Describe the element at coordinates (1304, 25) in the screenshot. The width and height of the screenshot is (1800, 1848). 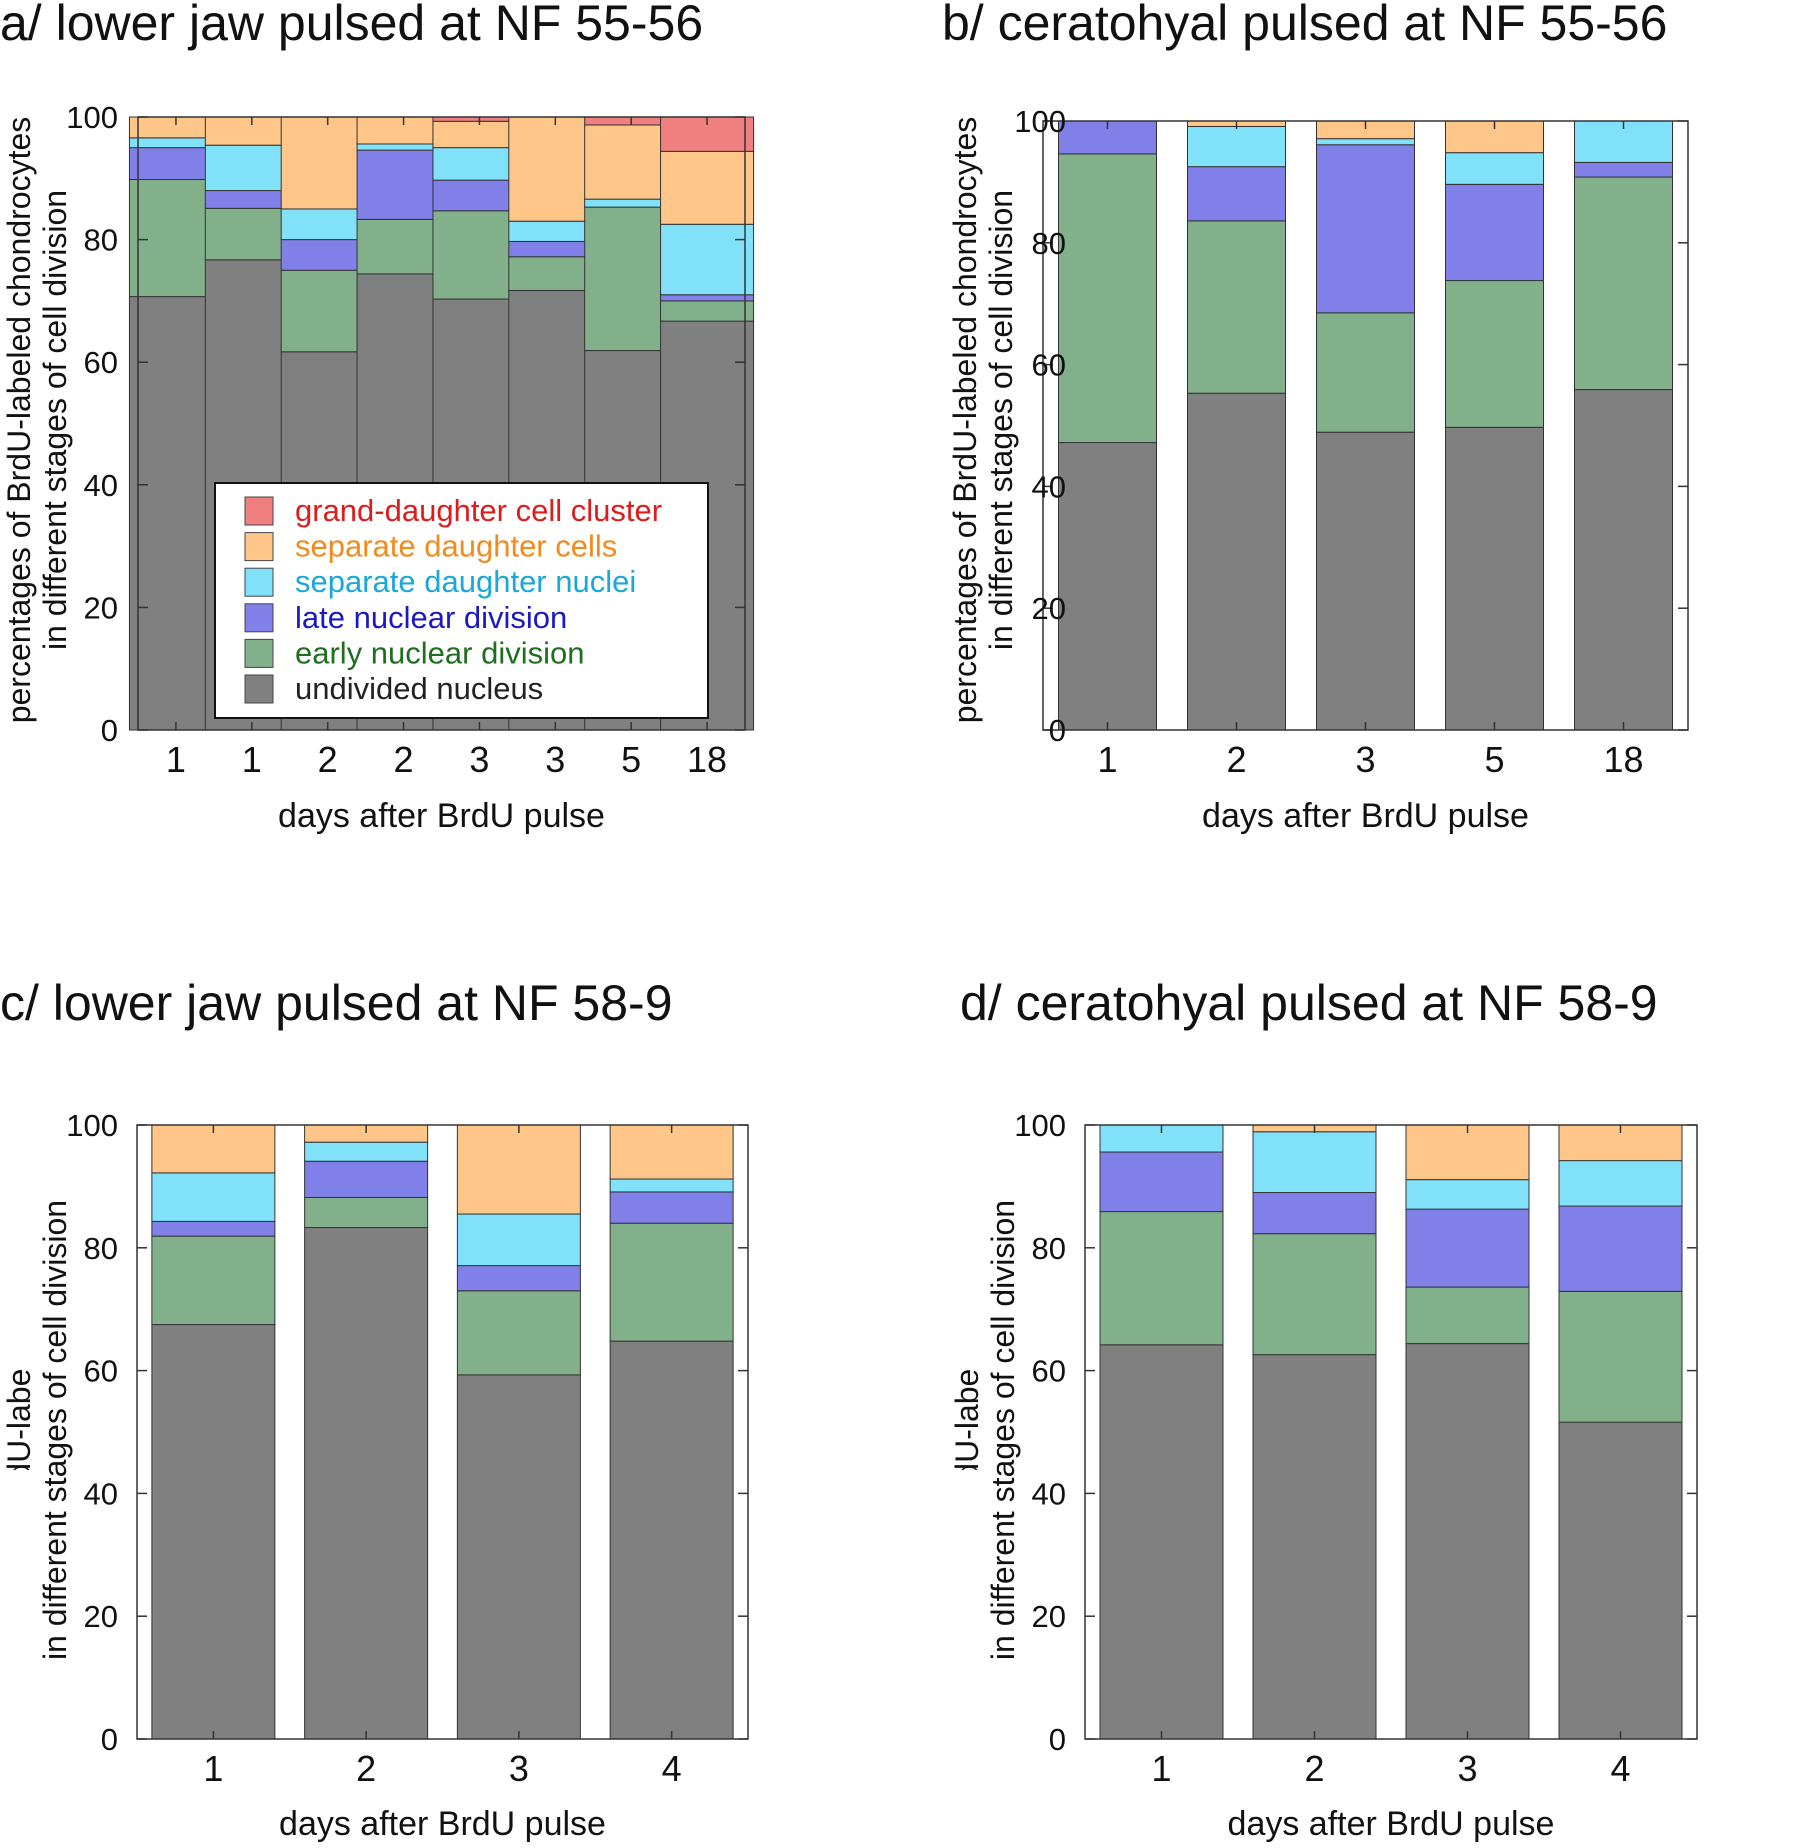
I see `panel-title: b/ ceratohyal pulsed at NF 55-56` at that location.